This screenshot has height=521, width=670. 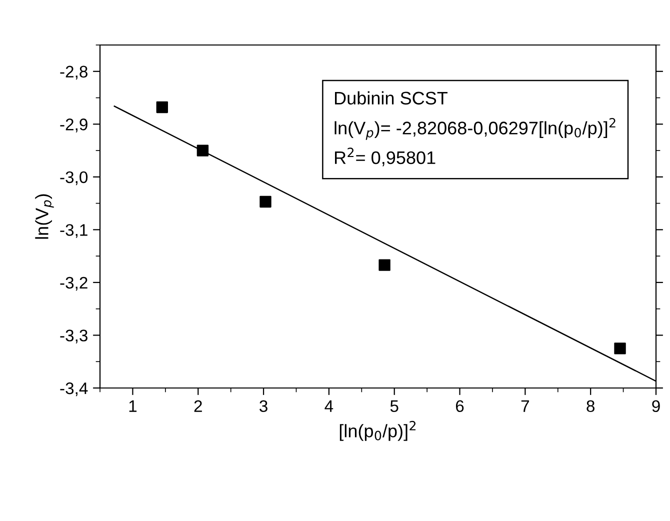 I want to click on annotation: Dubinin SCST, so click(x=391, y=98).